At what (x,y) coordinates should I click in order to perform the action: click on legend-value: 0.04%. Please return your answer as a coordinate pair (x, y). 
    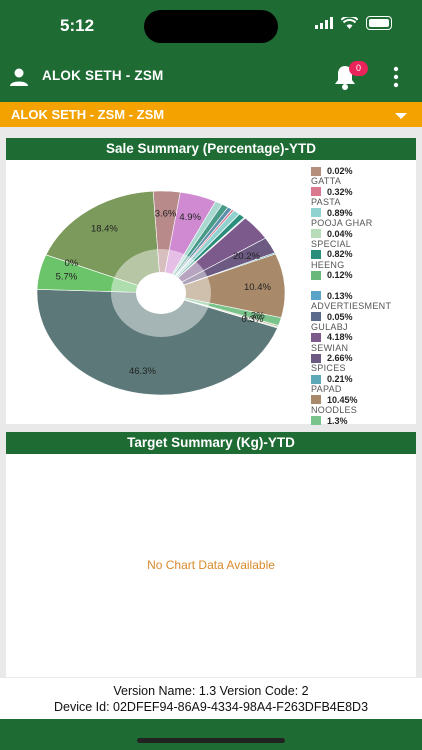
    Looking at the image, I should click on (340, 233).